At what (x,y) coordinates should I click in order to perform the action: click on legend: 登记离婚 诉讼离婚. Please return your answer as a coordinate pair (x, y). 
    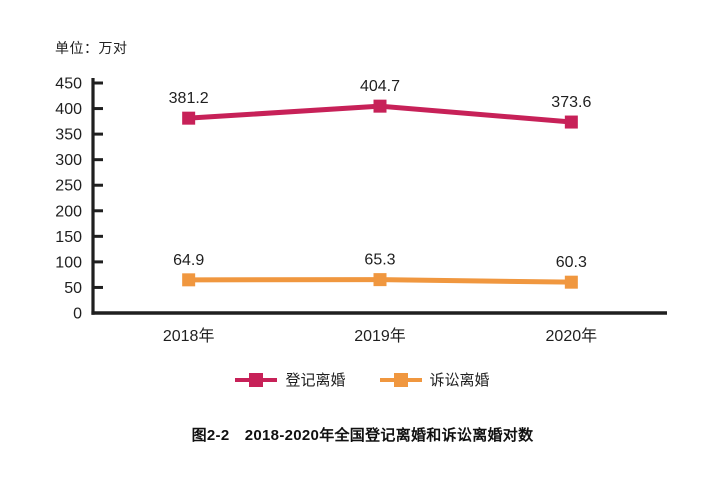
    Looking at the image, I should click on (362, 379).